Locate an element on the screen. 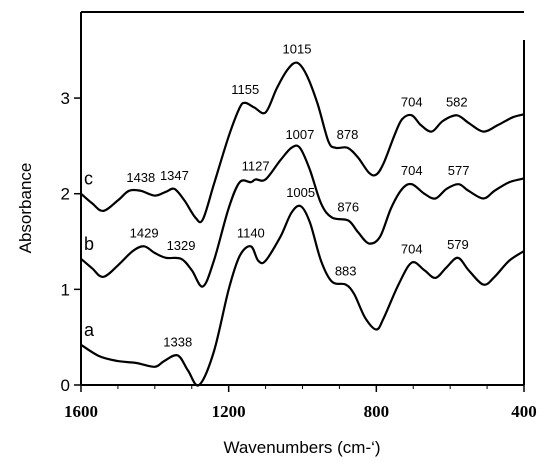 Image resolution: width=545 pixels, height=460 pixels. series-label-b: b is located at coordinates (89, 244).